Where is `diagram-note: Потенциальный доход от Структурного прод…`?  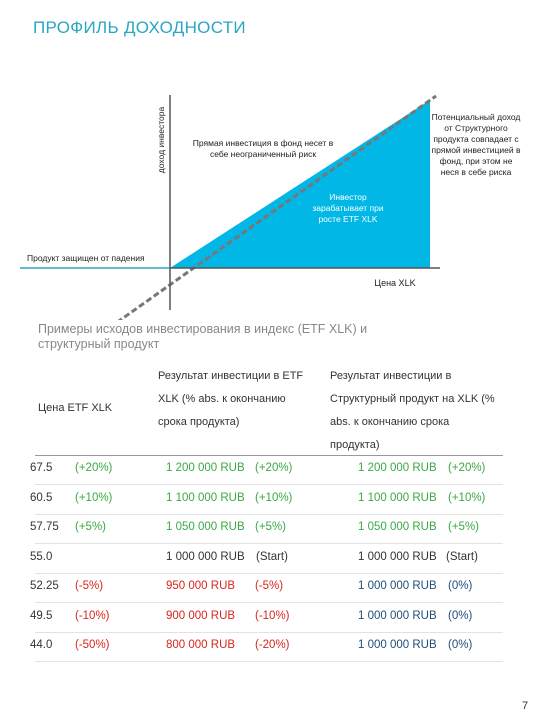
diagram-note: Потенциальный доход от Структурного прод… is located at coordinates (476, 144).